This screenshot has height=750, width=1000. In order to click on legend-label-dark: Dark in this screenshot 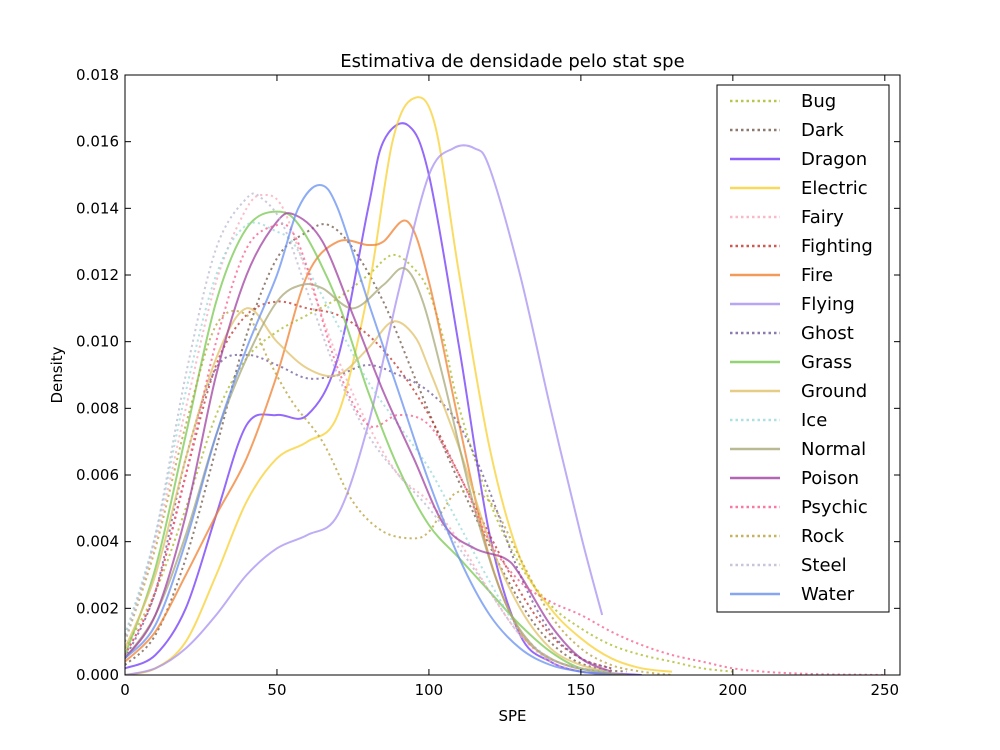, I will do `click(822, 130)`.